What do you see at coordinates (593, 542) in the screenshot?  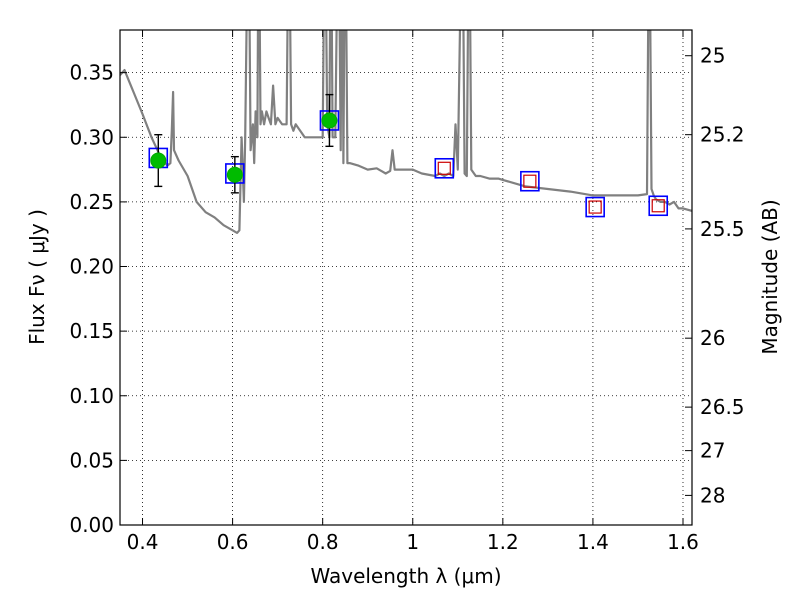 I see `x-tick-label: 1.4` at bounding box center [593, 542].